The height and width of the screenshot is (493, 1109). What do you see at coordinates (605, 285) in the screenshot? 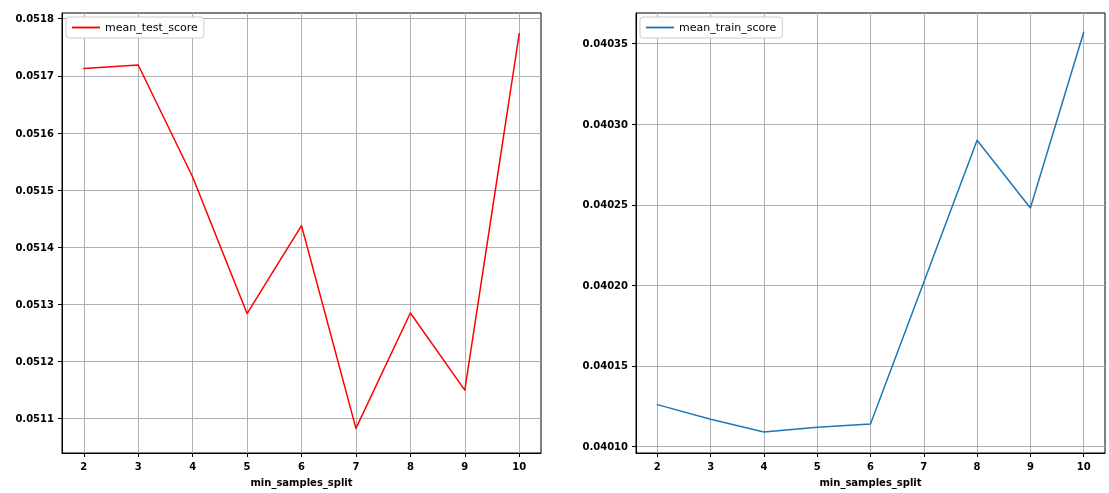
I see `y-tick-label: 0.04020` at bounding box center [605, 285].